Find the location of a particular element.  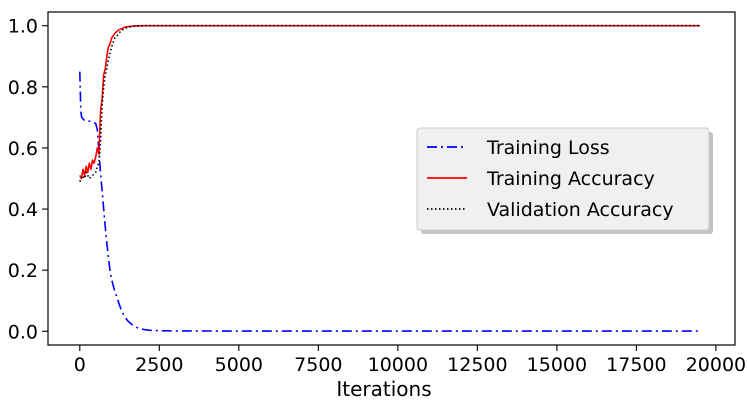

y-tick-label: 1.0 is located at coordinates (23, 27).